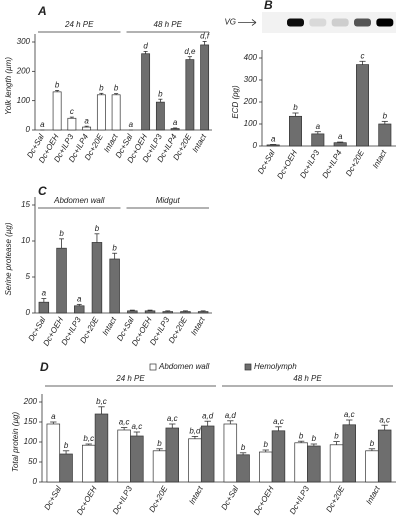  I want to click on legend-label: Hemolymph, so click(275, 366).